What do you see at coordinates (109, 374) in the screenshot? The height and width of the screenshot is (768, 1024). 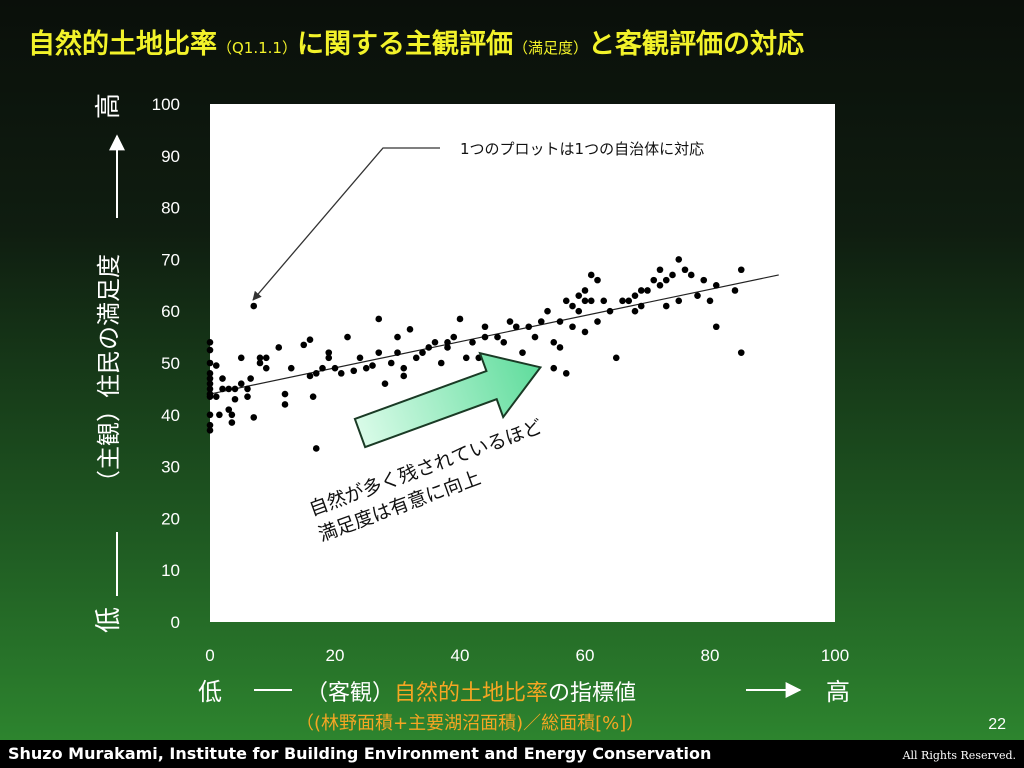 I see `y-axis-label: （主観）住民の満足度` at bounding box center [109, 374].